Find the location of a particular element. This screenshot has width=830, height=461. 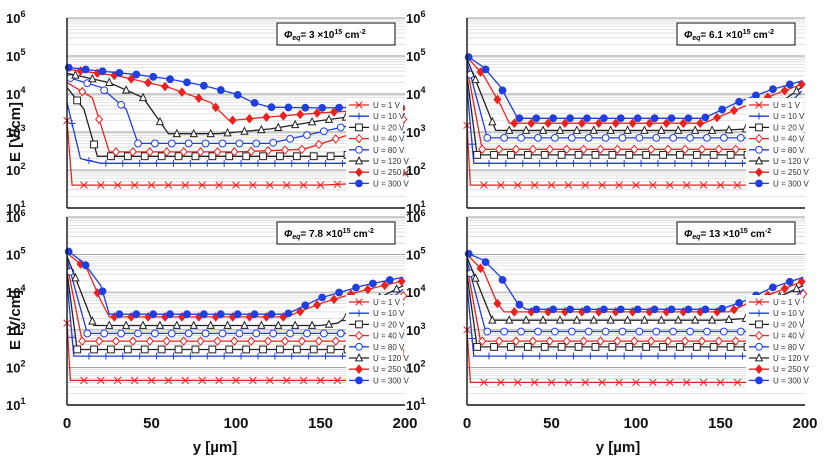

title-text: Φeq= 6.1 ×1015 cm-2 is located at coordinates (729, 35).